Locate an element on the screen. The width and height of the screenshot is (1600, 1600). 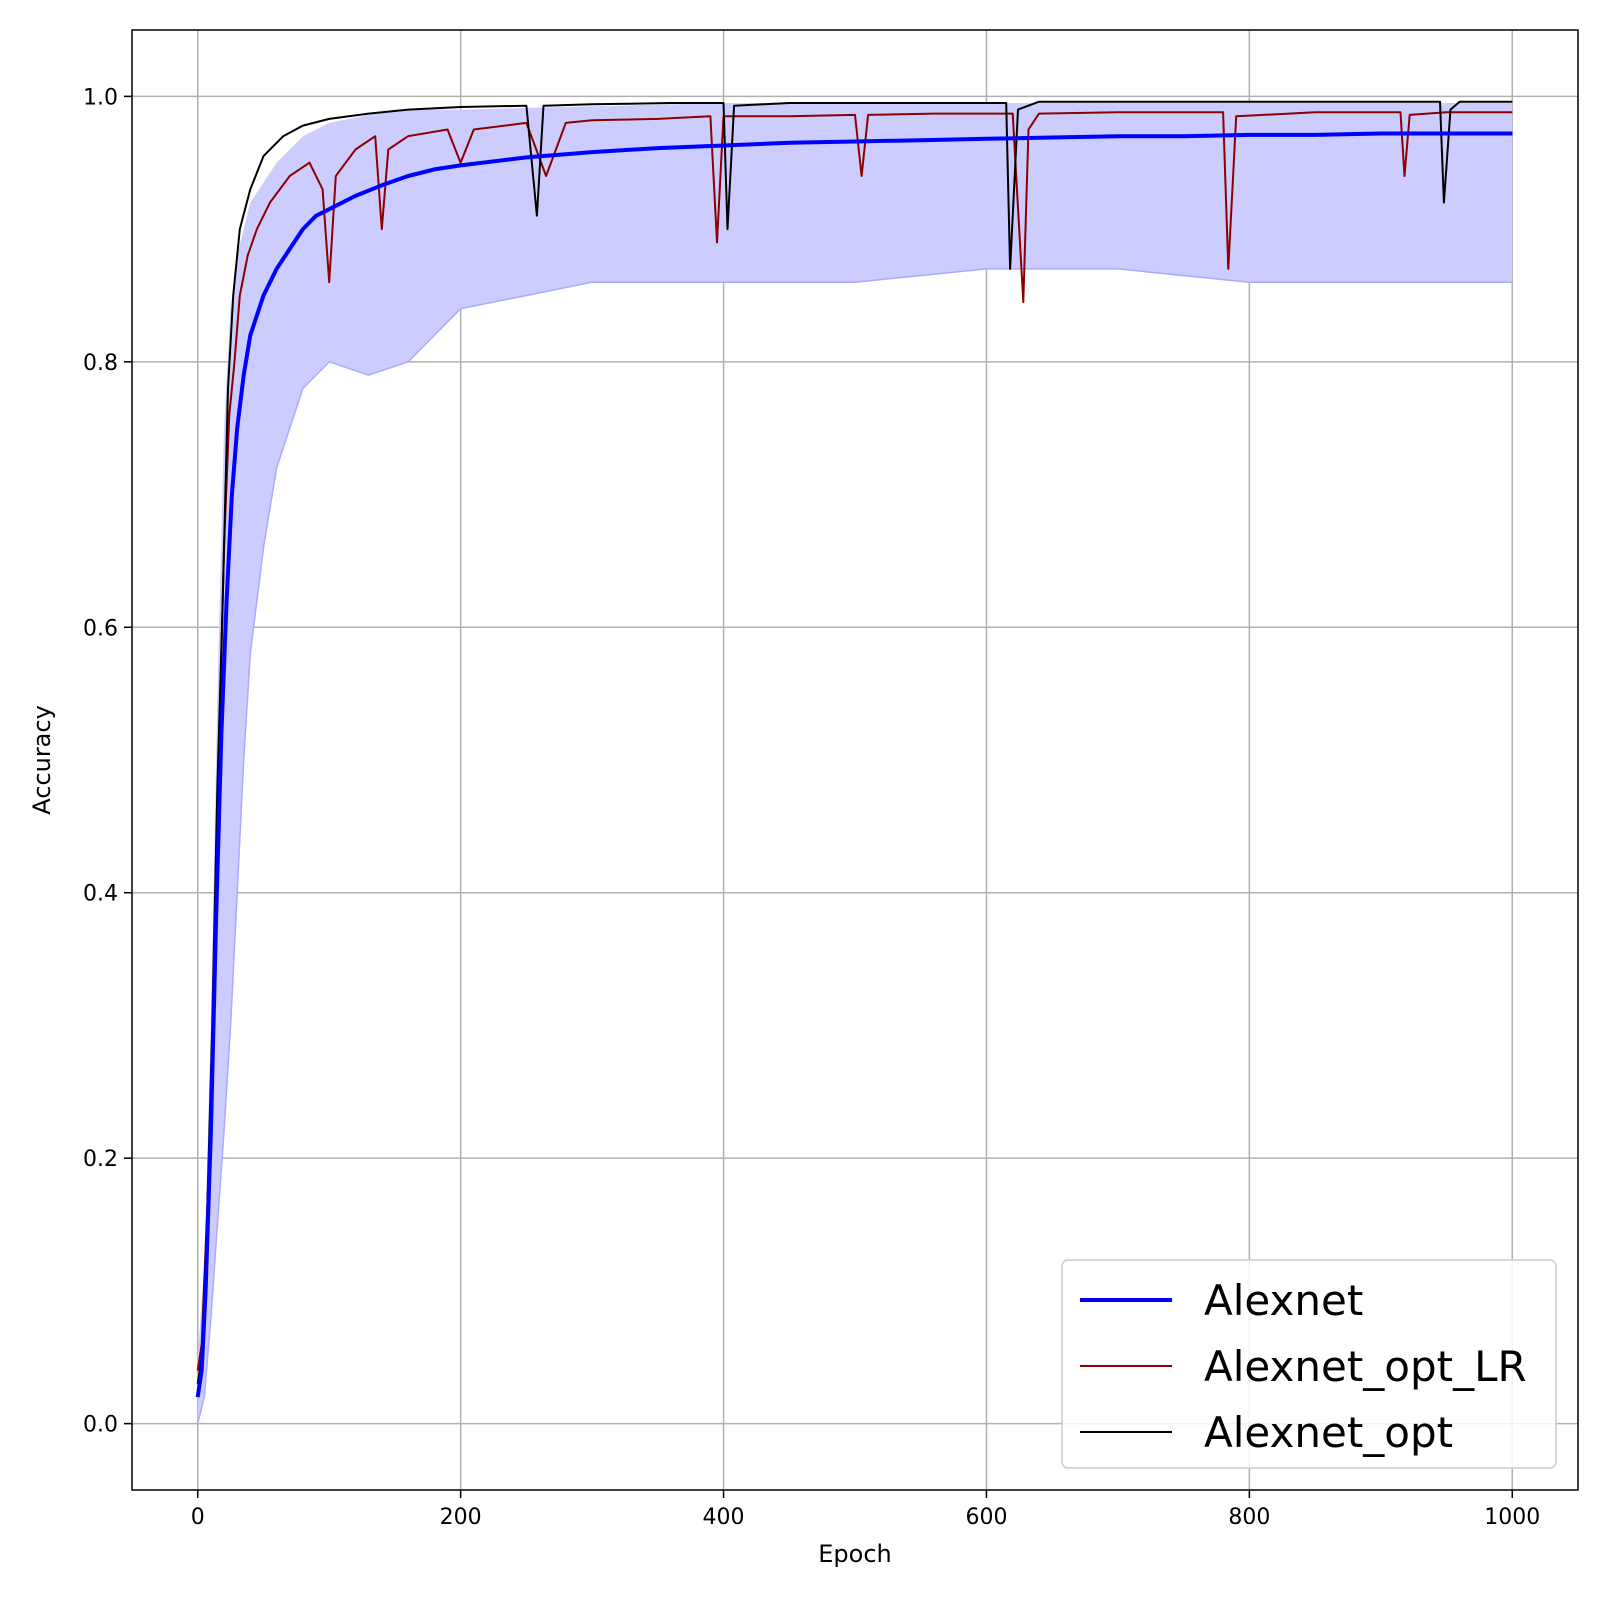
legend-label: Alexnet is located at coordinates (1283, 1300).